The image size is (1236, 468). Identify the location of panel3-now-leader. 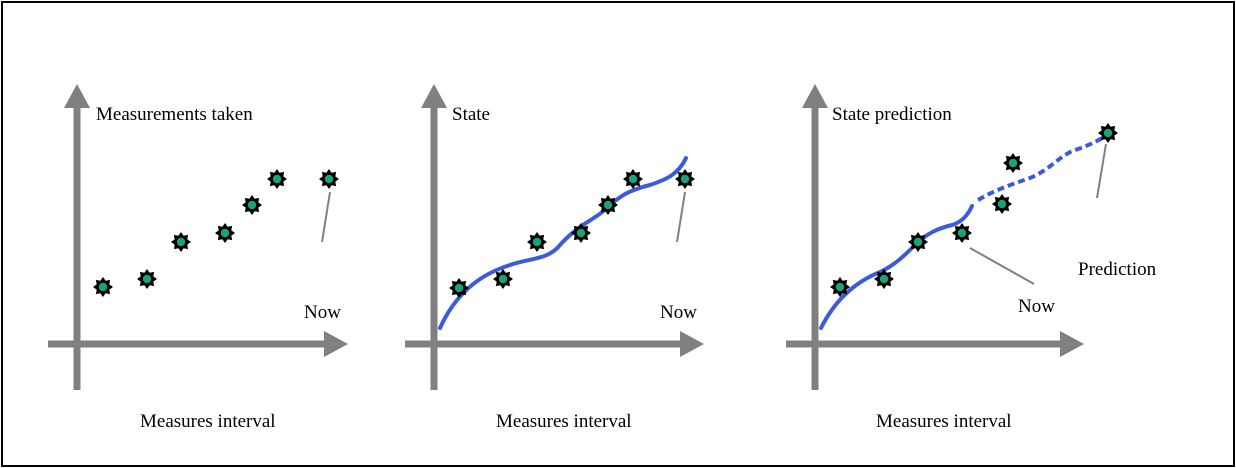
(1002, 266).